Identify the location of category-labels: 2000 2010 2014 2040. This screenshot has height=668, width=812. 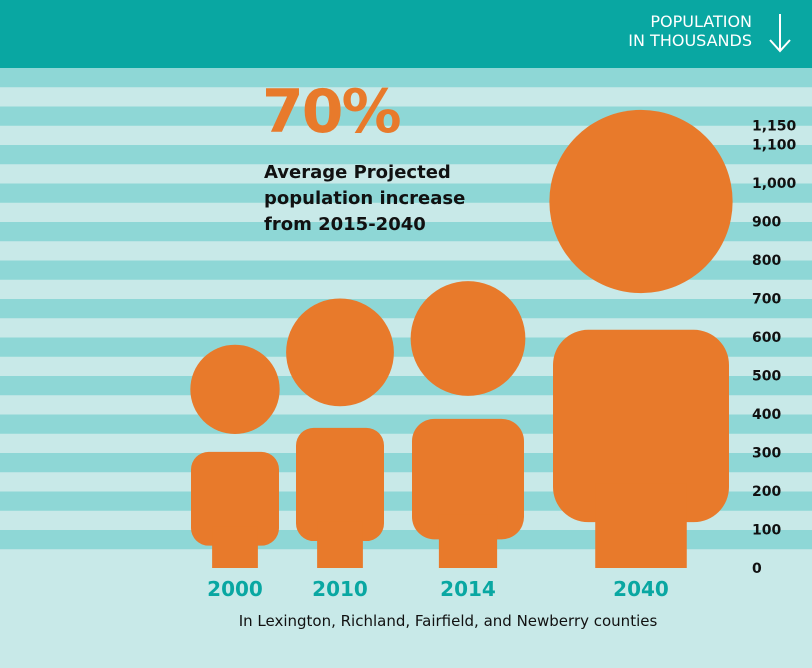
(438, 589).